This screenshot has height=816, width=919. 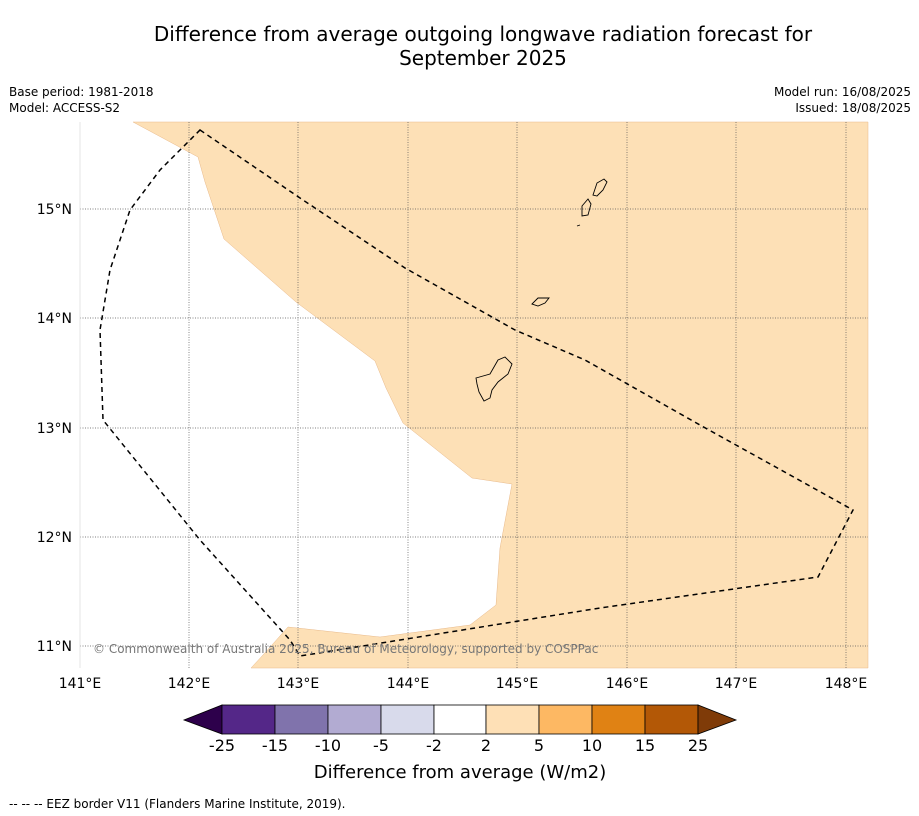 I want to click on colorbar-label: Difference from average (W/m2), so click(x=460, y=772).